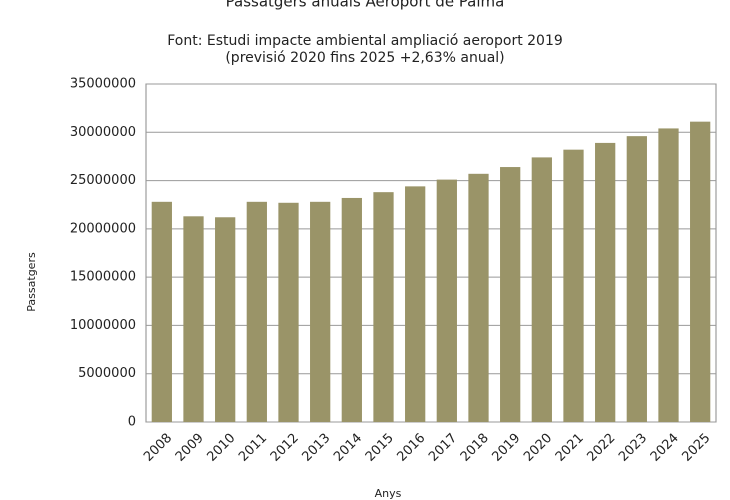 The width and height of the screenshot is (730, 500). Describe the element at coordinates (107, 373) in the screenshot. I see `y-tick-label: 5000000` at that location.